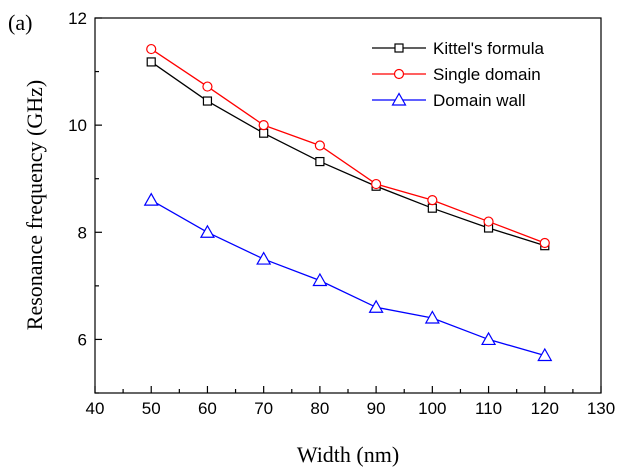 The height and width of the screenshot is (473, 621). Describe the element at coordinates (95, 408) in the screenshot. I see `x-tick-label: 40` at that location.